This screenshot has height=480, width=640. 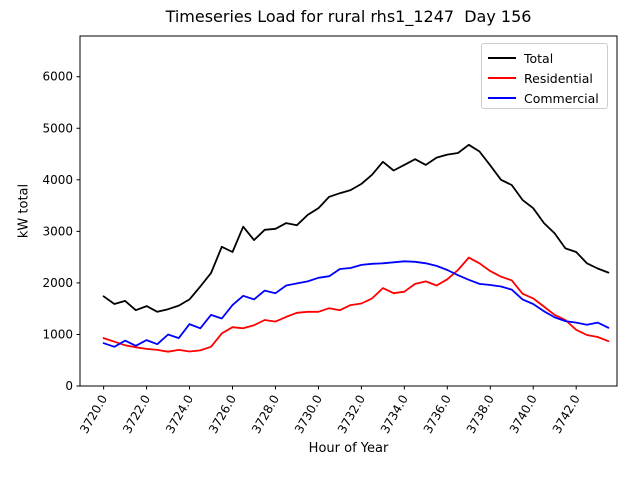 What do you see at coordinates (394, 414) in the screenshot?
I see `x-tick-label: 3734.0` at bounding box center [394, 414].